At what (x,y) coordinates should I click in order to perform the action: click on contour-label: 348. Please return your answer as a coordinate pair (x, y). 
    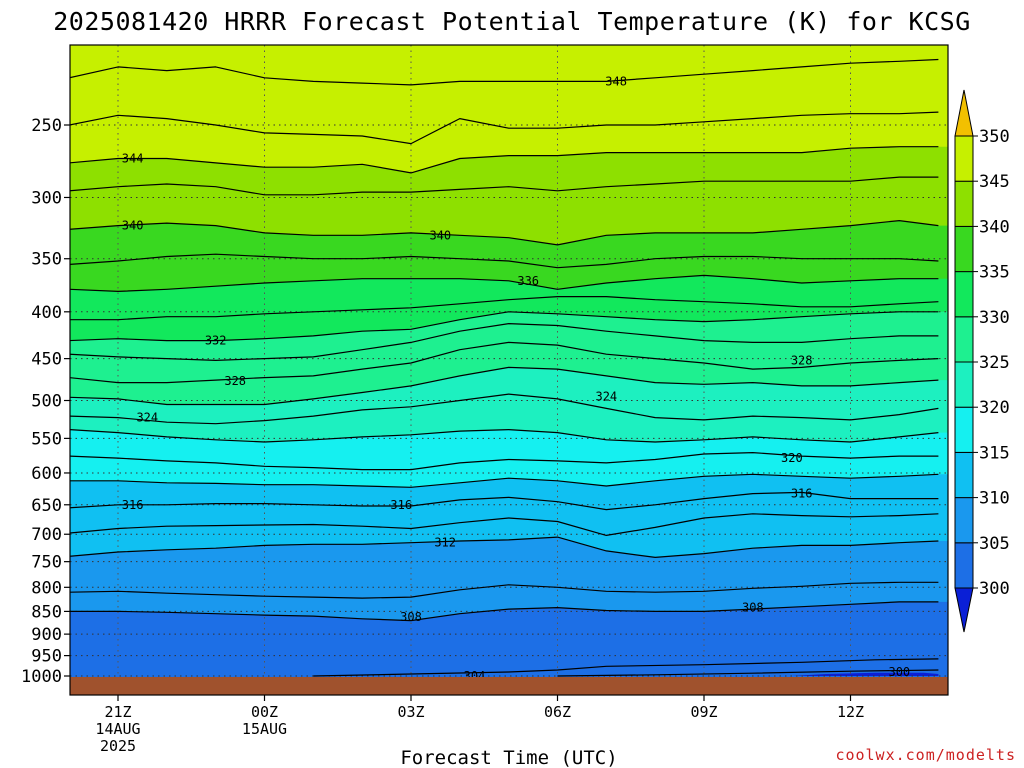
    Looking at the image, I should click on (616, 81).